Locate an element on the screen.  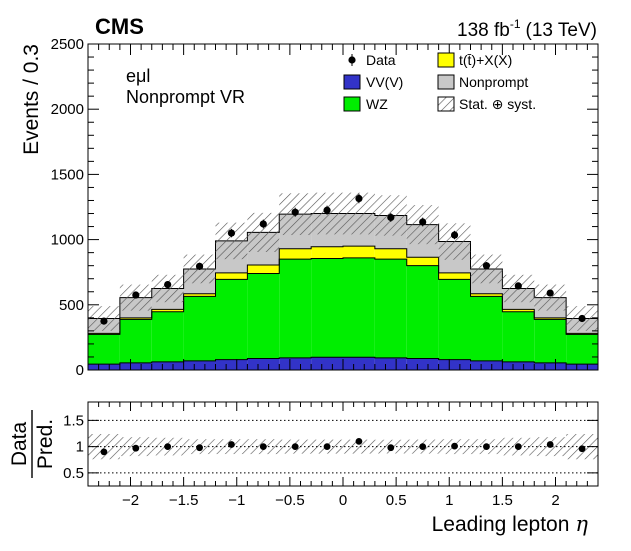
legend-label-data: Data is located at coordinates (381, 60).